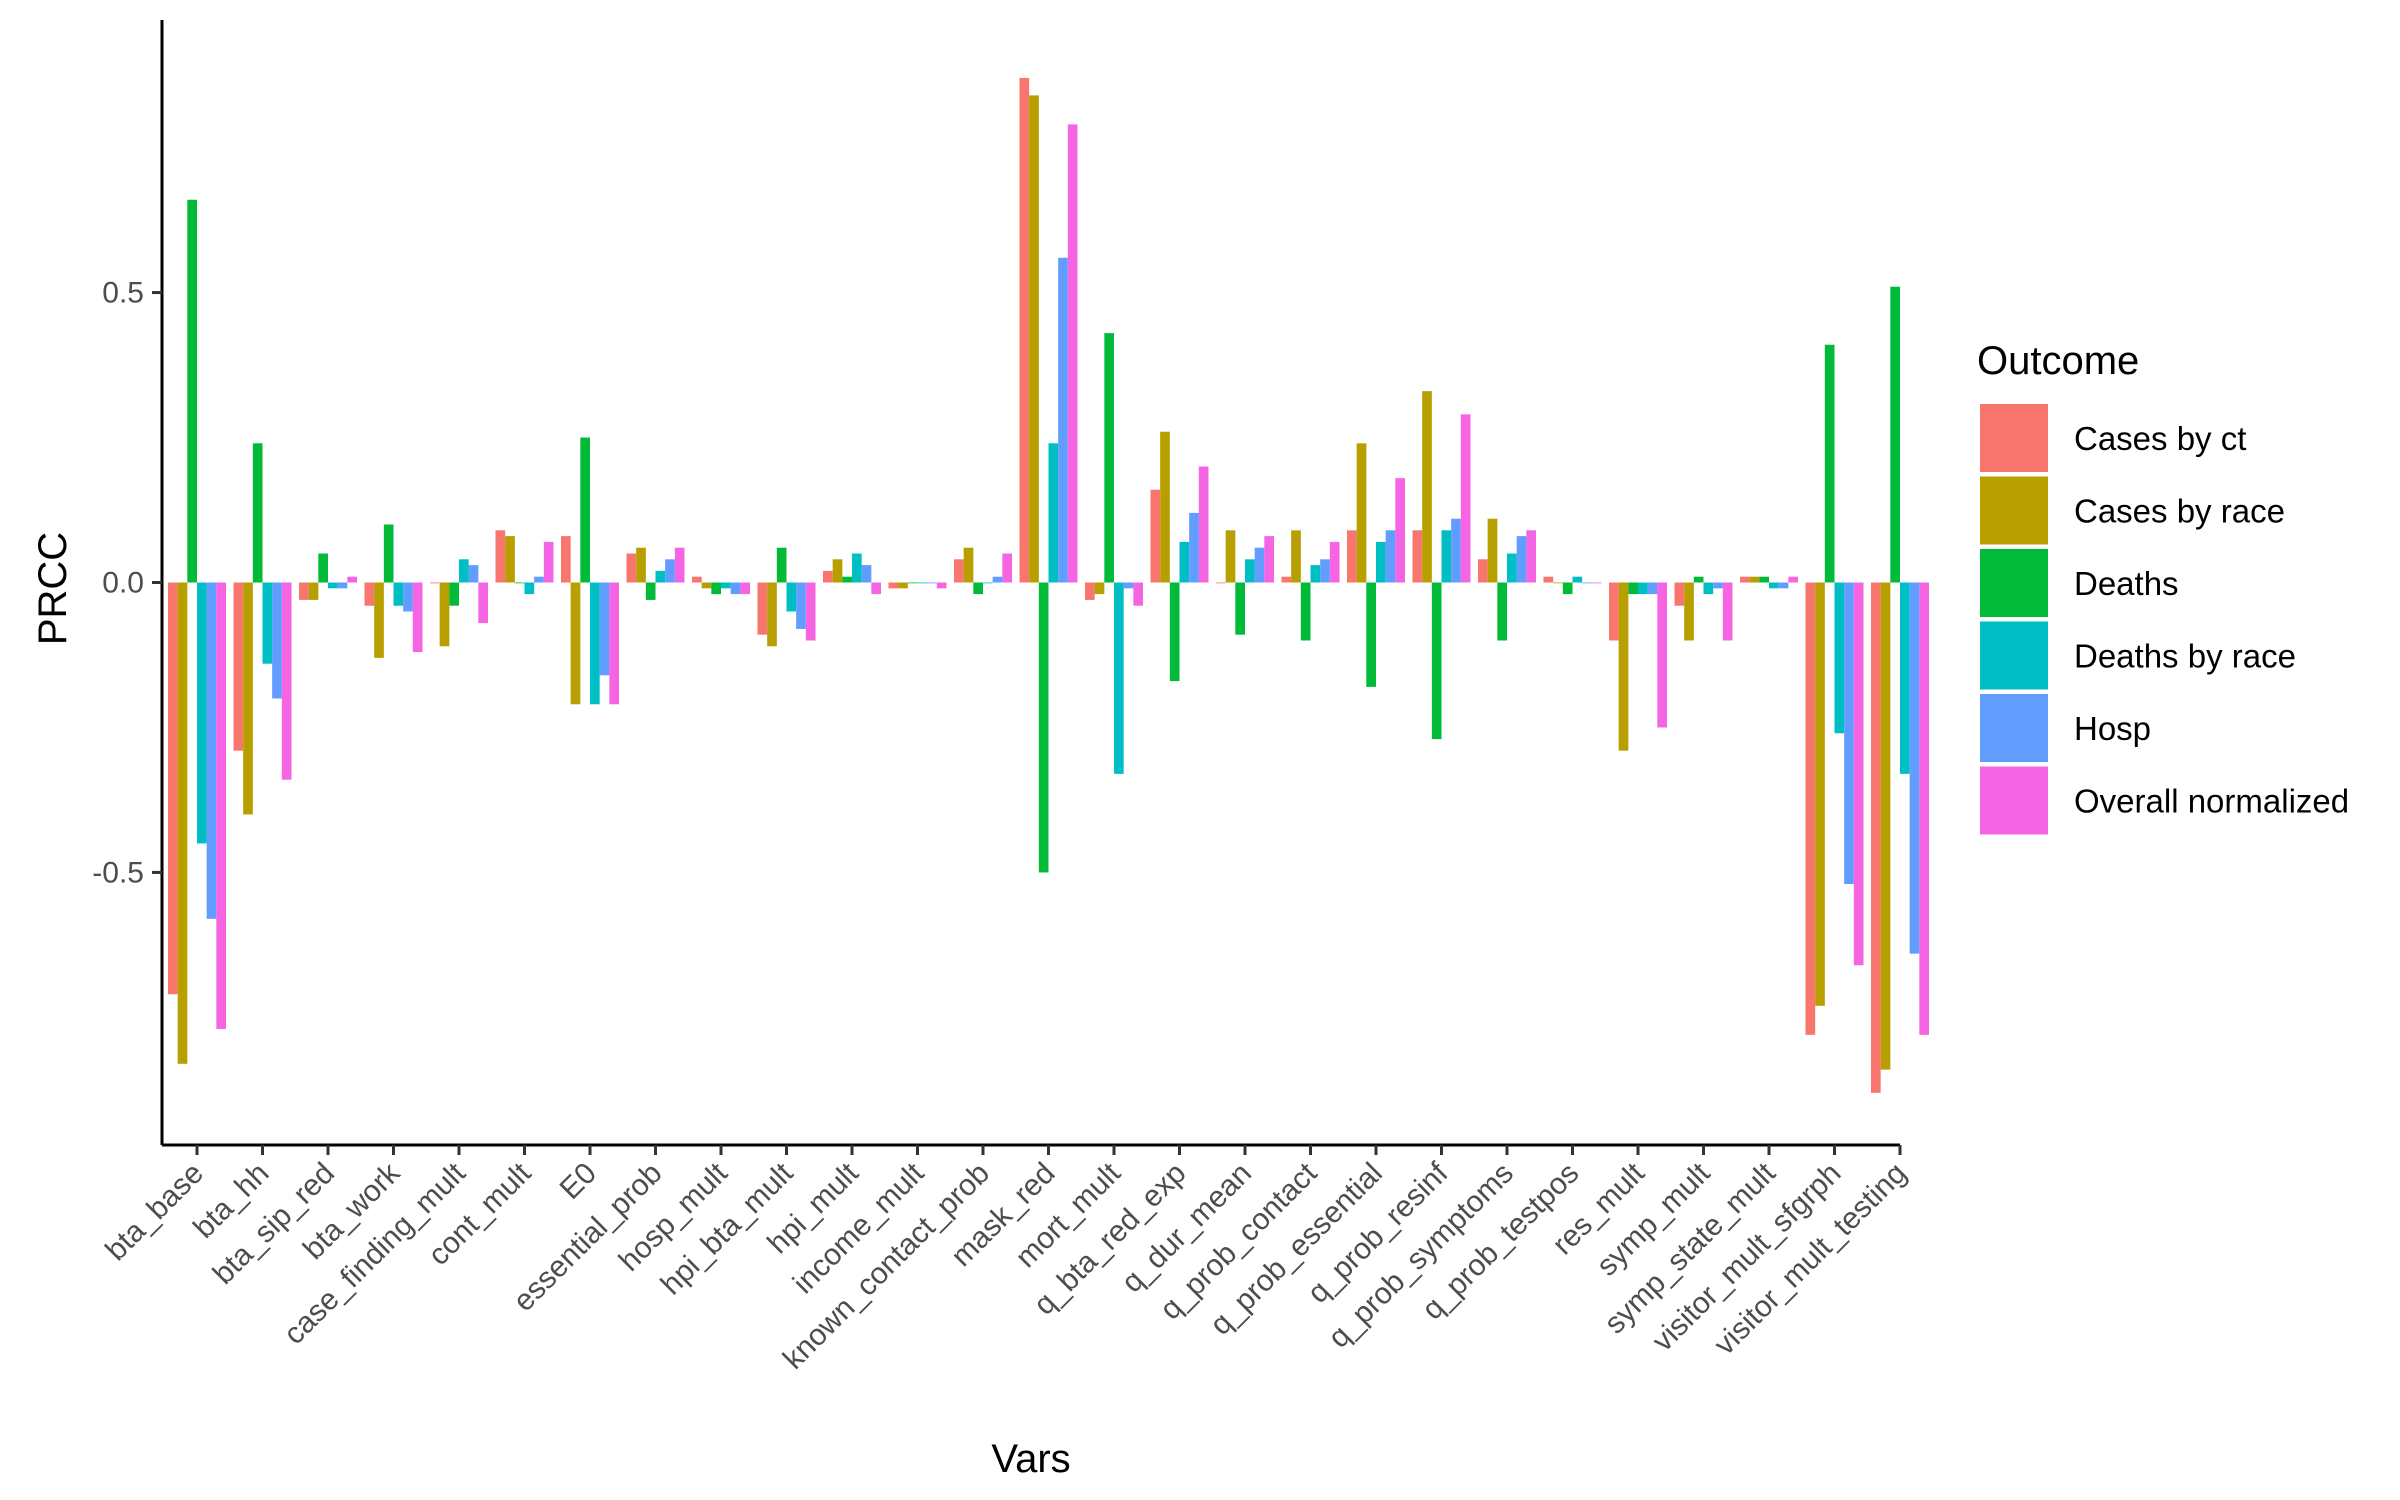  What do you see at coordinates (1138, 594) in the screenshot?
I see `bar-mort_mult-overall-normalized` at bounding box center [1138, 594].